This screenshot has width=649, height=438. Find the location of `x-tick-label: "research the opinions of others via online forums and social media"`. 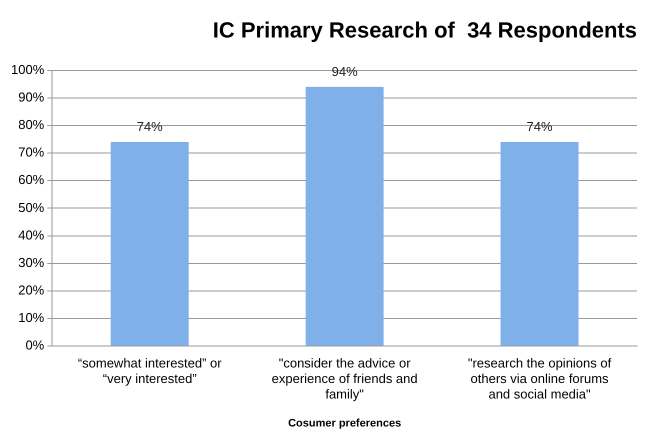

x-tick-label: "research the opinions of others via online forums and social media" is located at coordinates (540, 378).